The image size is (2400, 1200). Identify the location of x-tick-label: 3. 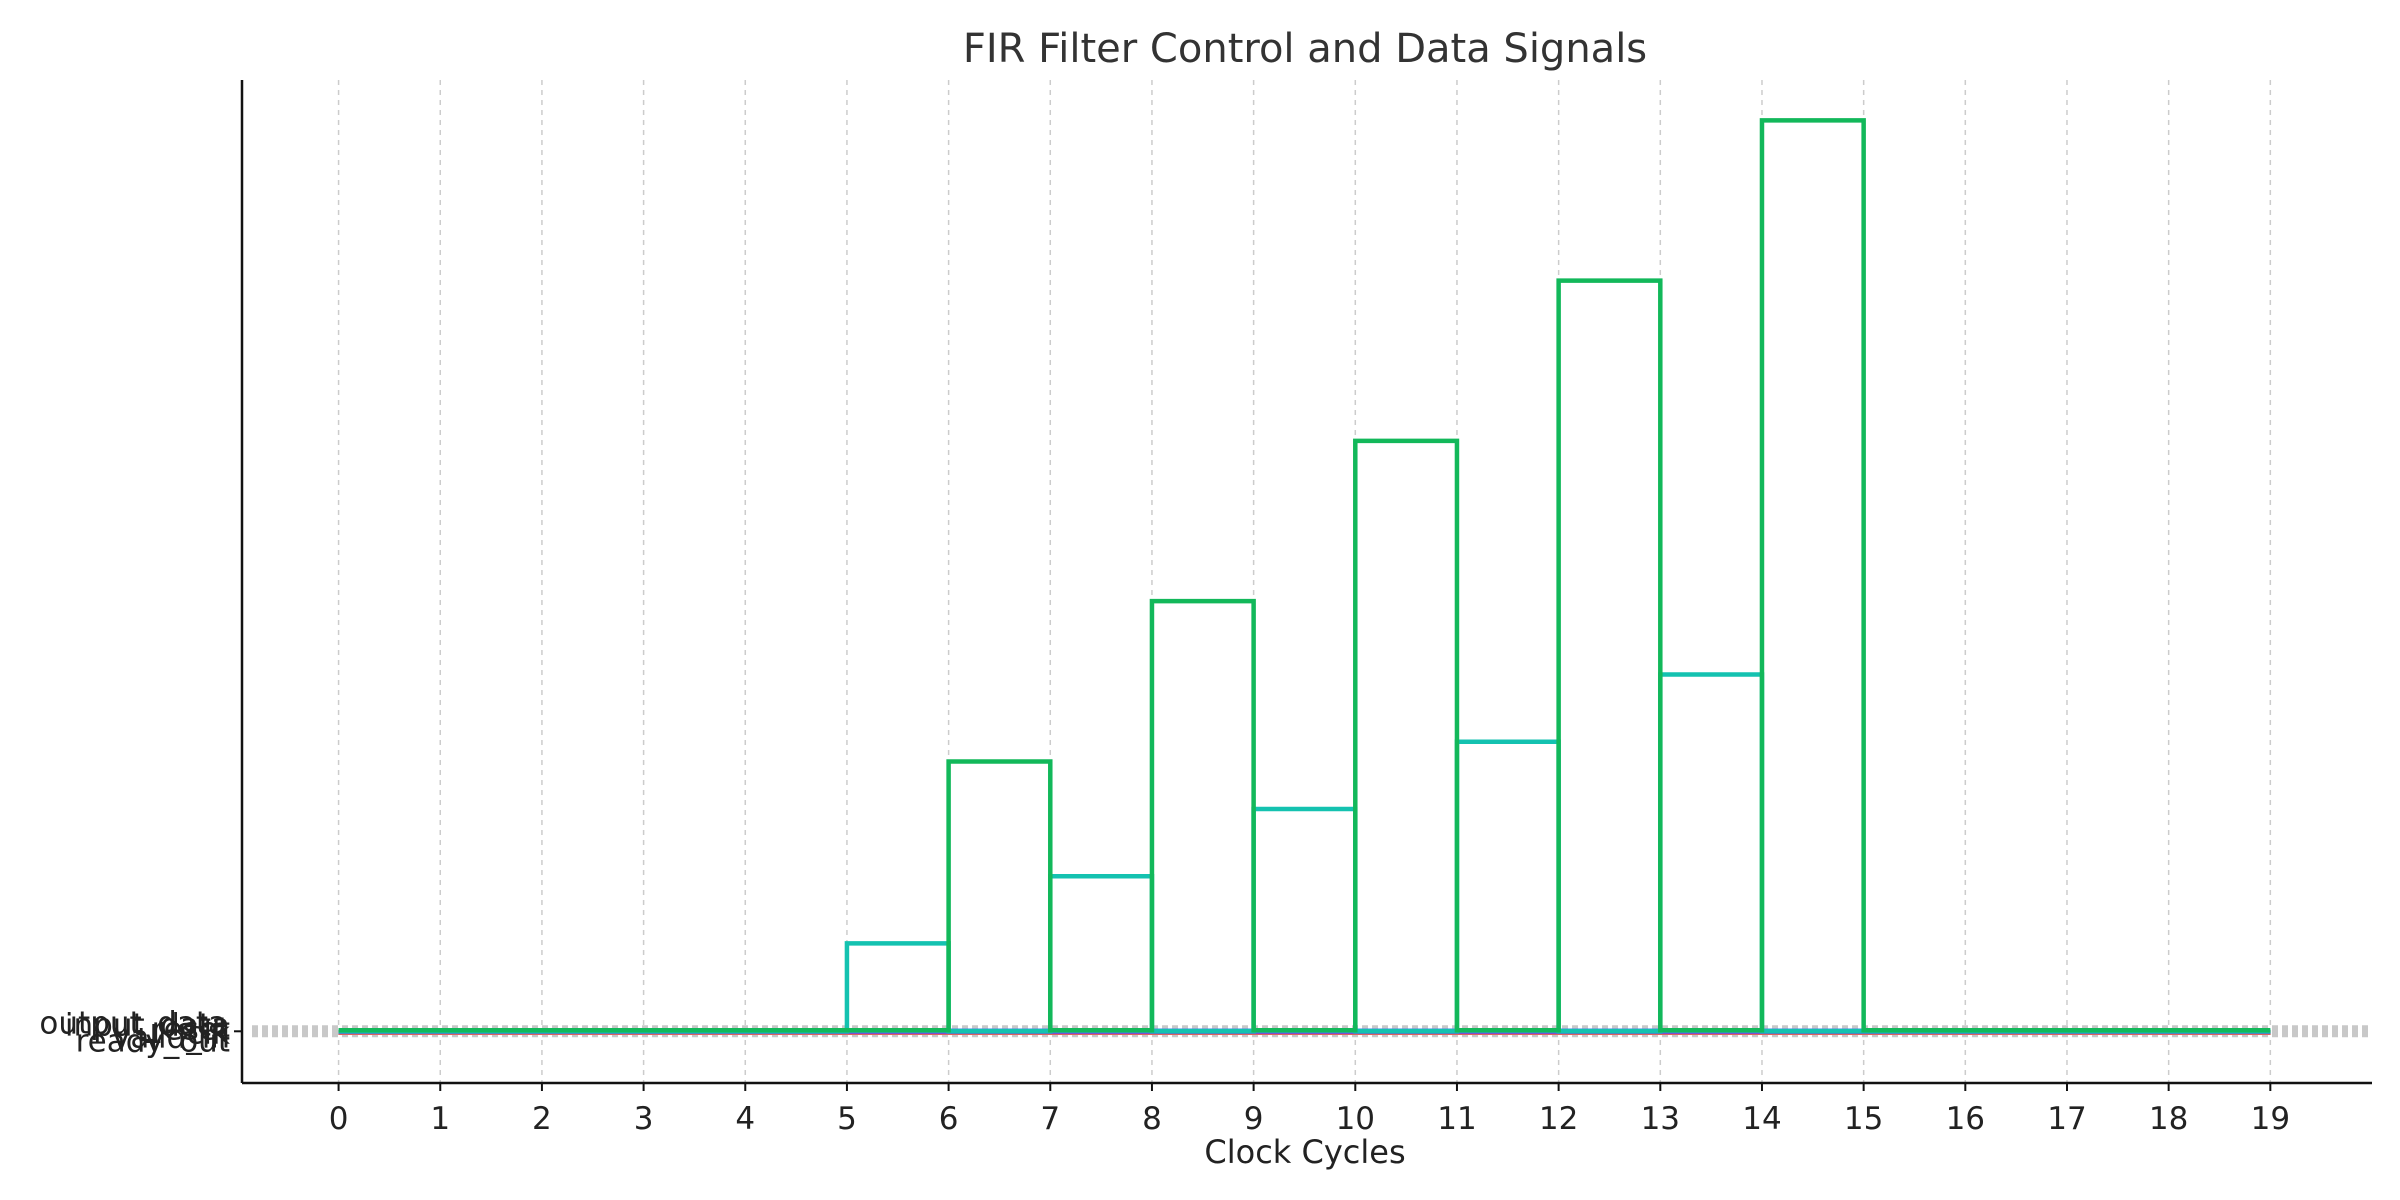
(644, 1119).